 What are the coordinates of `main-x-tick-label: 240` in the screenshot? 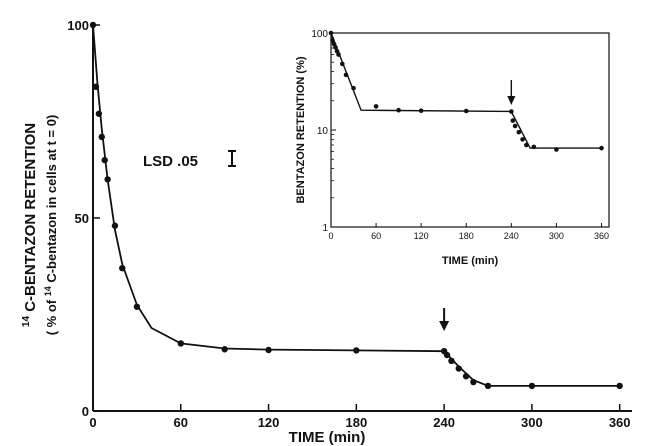 It's located at (444, 422).